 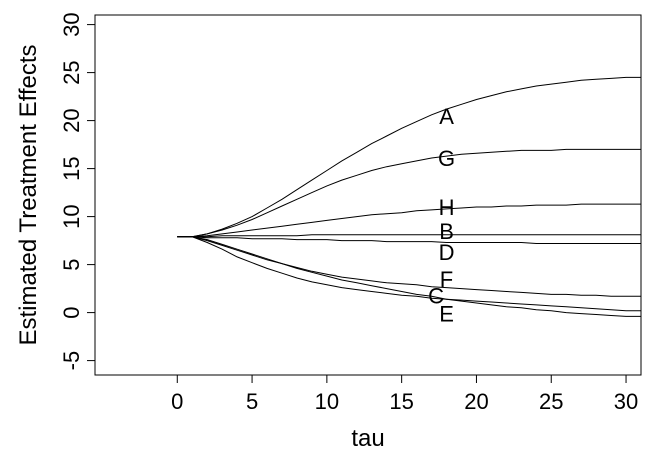 I want to click on y-tick-label: 20, so click(x=71, y=120).